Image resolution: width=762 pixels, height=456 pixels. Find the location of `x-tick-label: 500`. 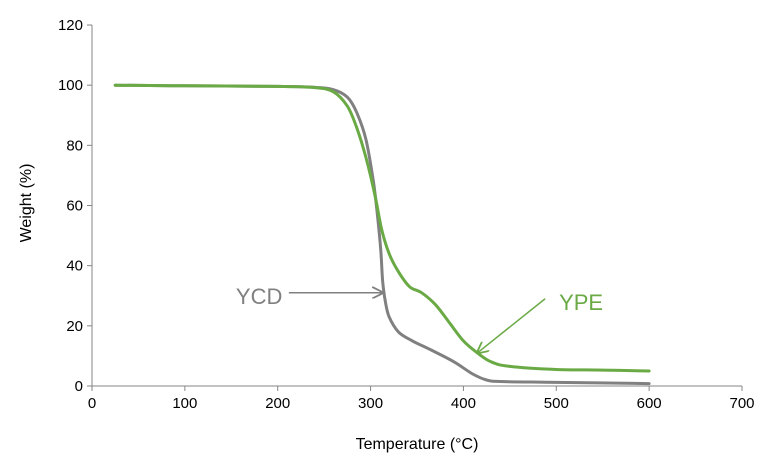

x-tick-label: 500 is located at coordinates (556, 403).